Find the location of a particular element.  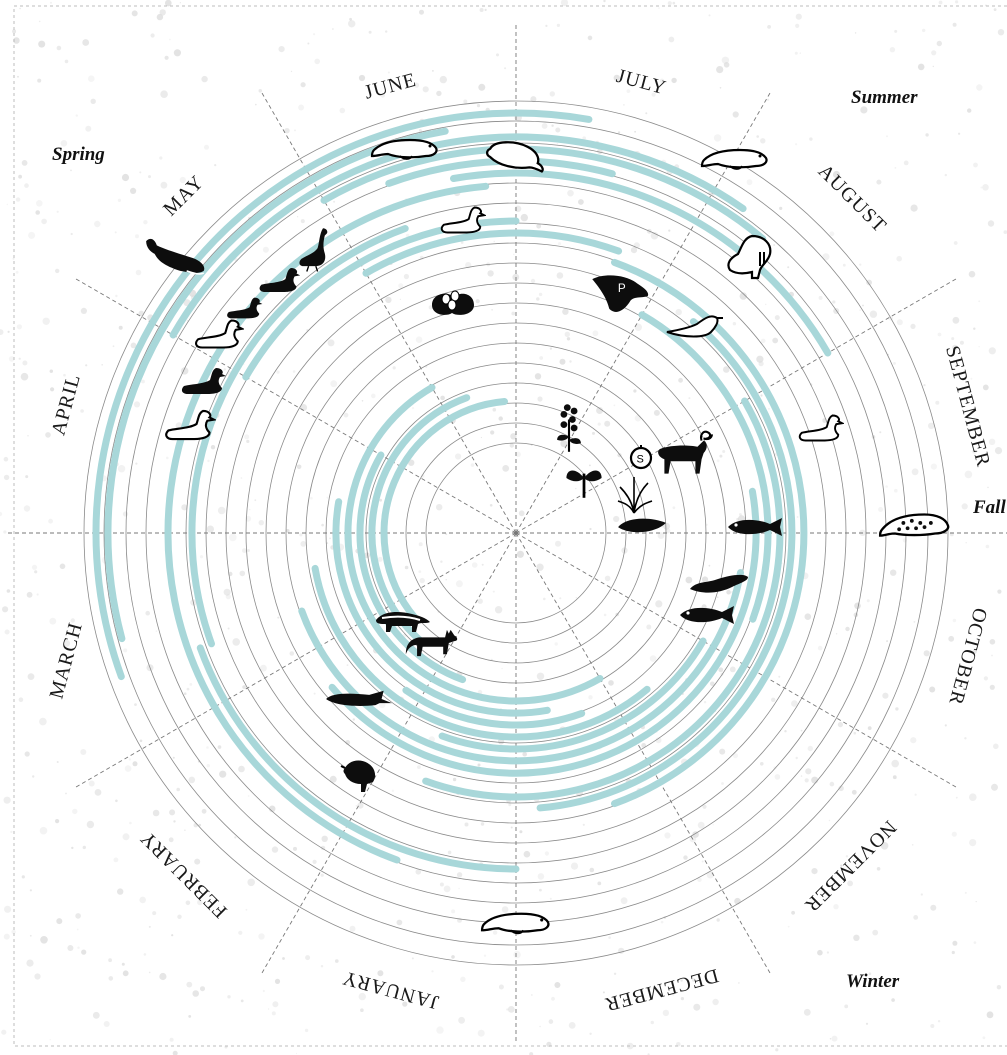

spotted-duck-icon is located at coordinates (219, 334).